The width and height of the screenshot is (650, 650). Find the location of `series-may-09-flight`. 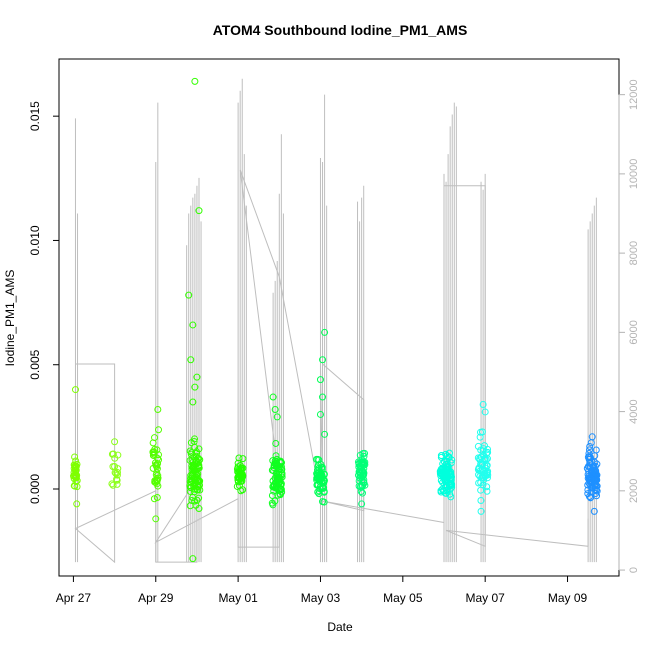

series-may-09-flight is located at coordinates (592, 474).